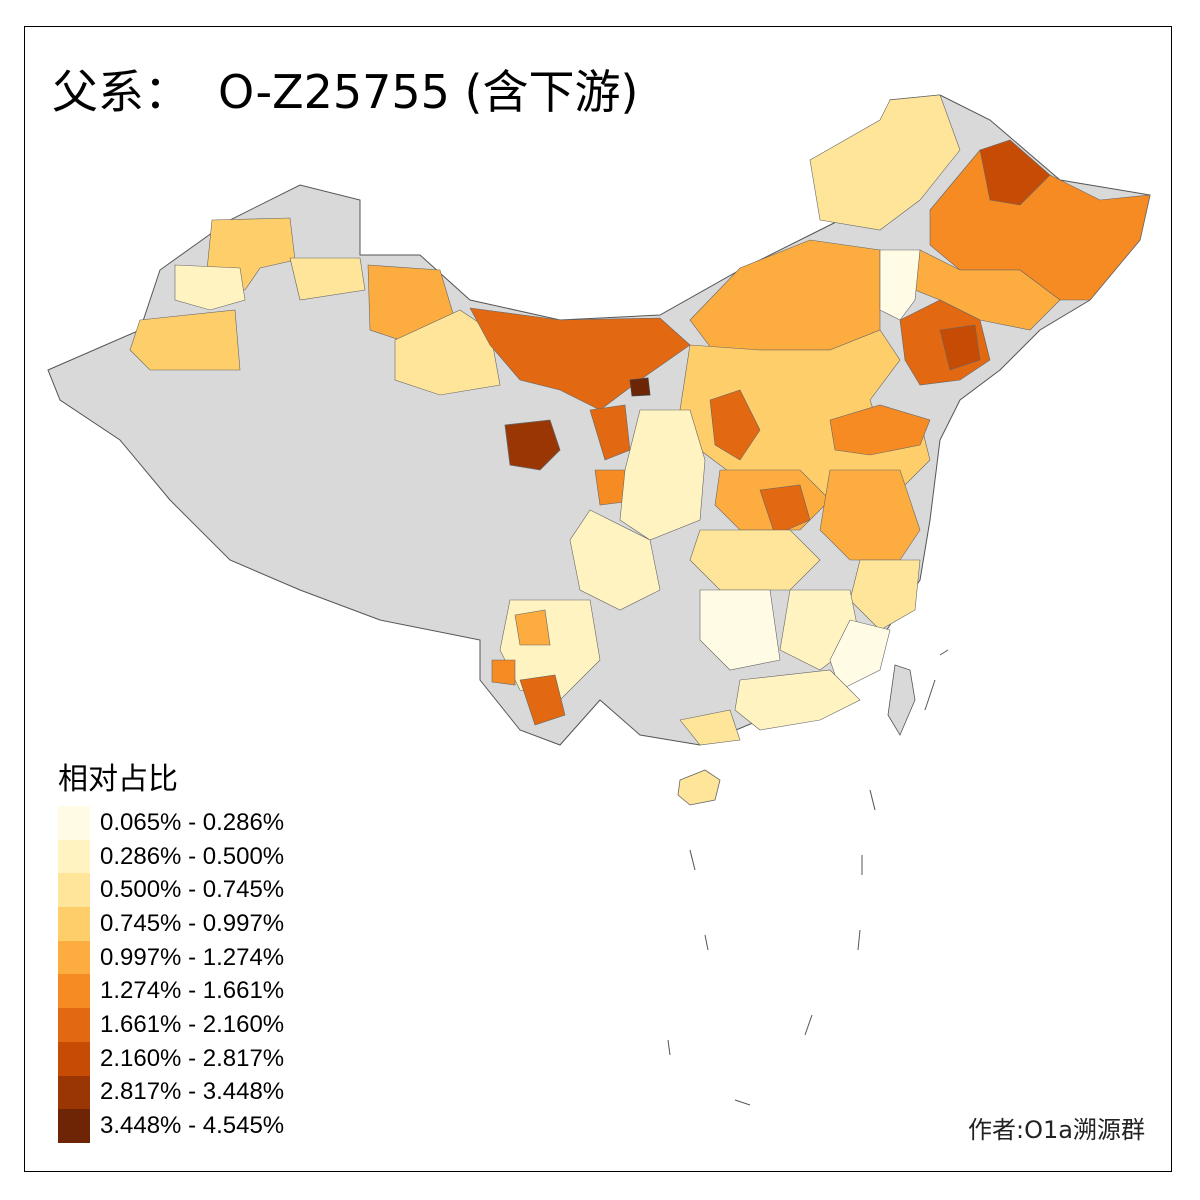  Describe the element at coordinates (900, 285) in the screenshot. I see `region-west-liaoning` at that location.